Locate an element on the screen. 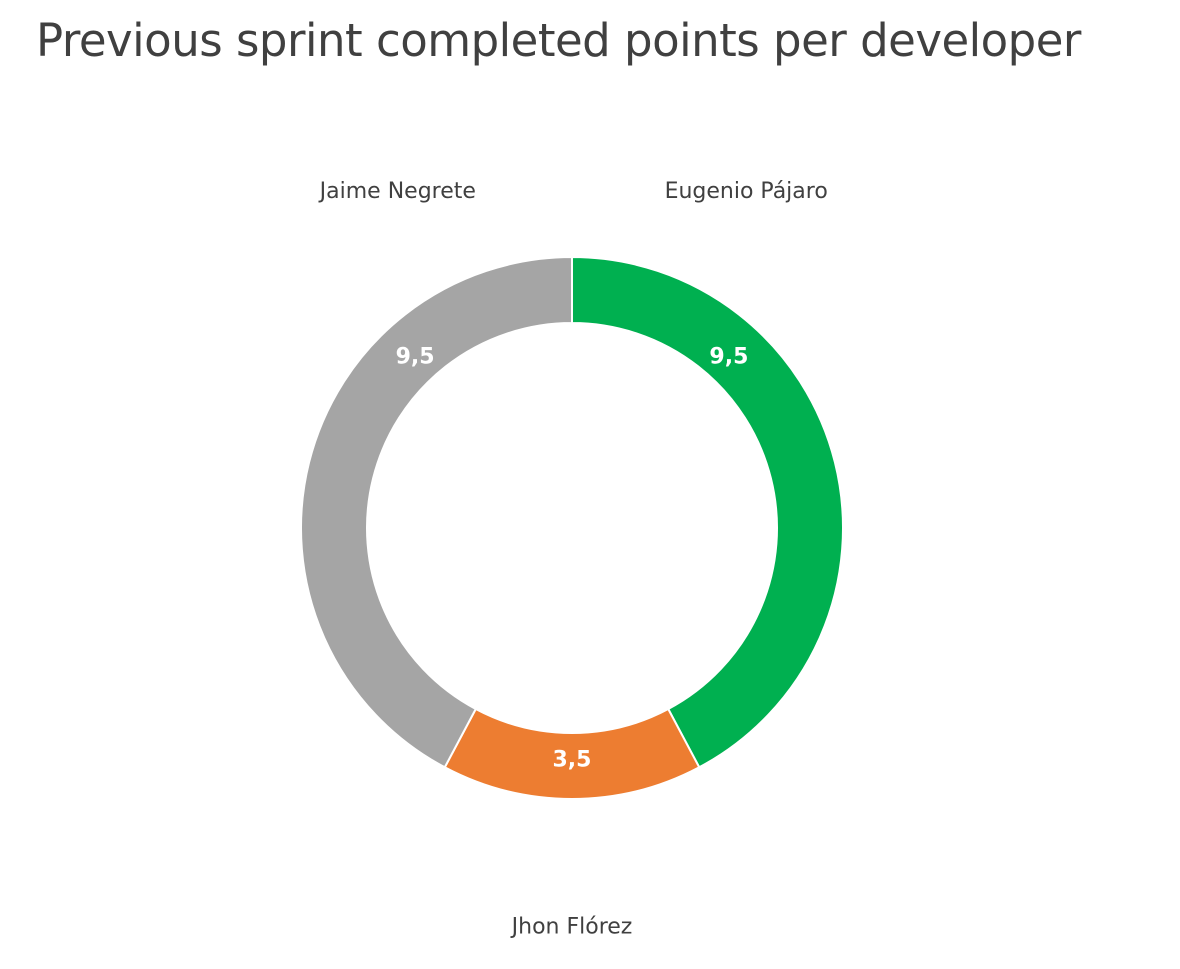 This screenshot has width=1180, height=969. category-label-eugenio-pajaro: Eugenio Pájaro is located at coordinates (746, 191).